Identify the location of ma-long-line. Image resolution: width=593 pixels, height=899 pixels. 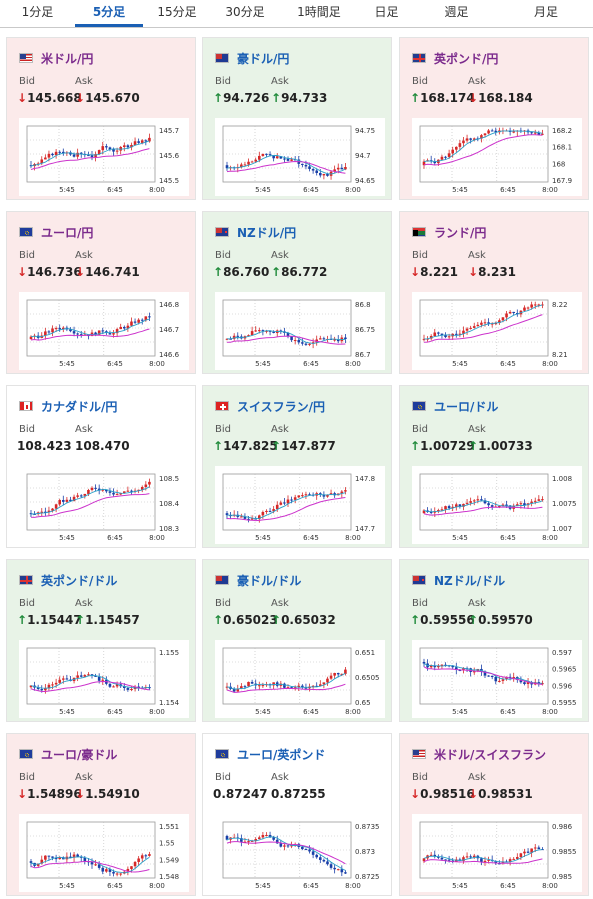
(286, 167).